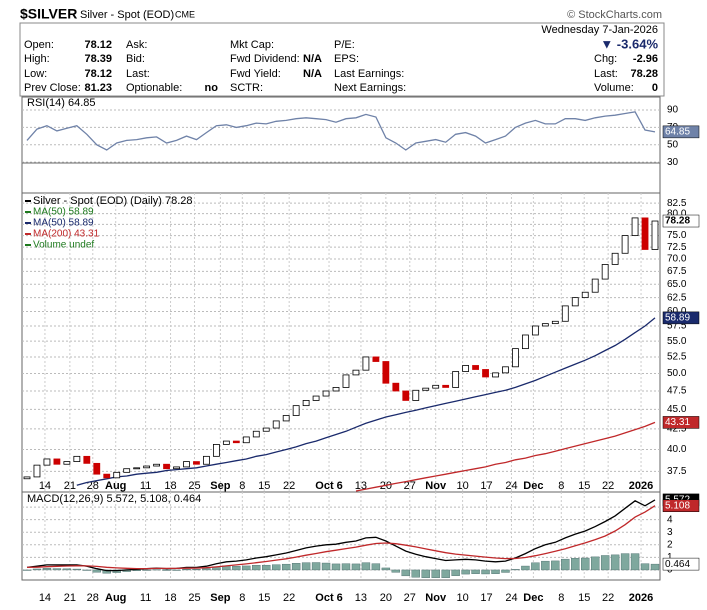 This screenshot has height=610, width=707. Describe the element at coordinates (677, 247) in the screenshot. I see `y-tick-label: 72.5` at that location.